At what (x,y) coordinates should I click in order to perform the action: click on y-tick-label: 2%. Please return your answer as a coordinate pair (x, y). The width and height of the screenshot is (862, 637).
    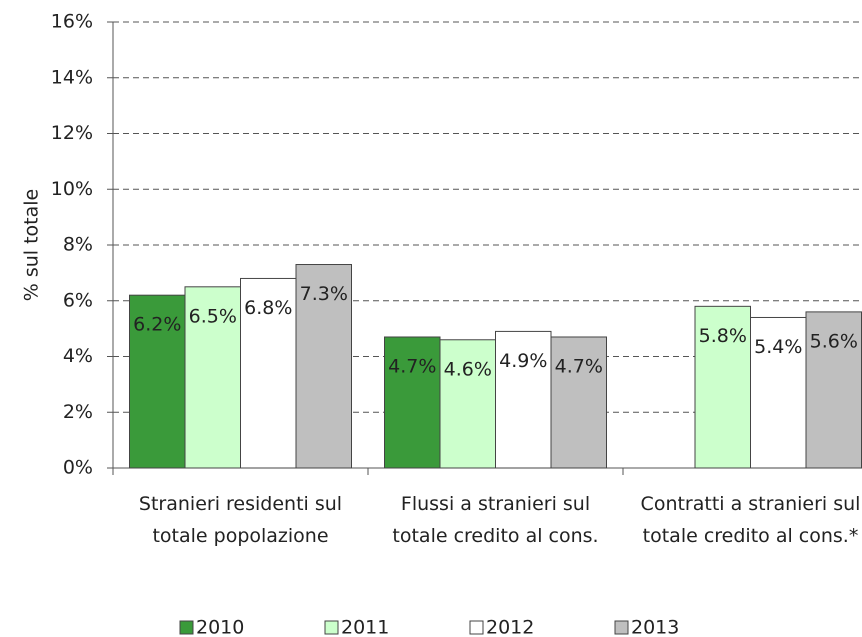
    Looking at the image, I should click on (78, 412).